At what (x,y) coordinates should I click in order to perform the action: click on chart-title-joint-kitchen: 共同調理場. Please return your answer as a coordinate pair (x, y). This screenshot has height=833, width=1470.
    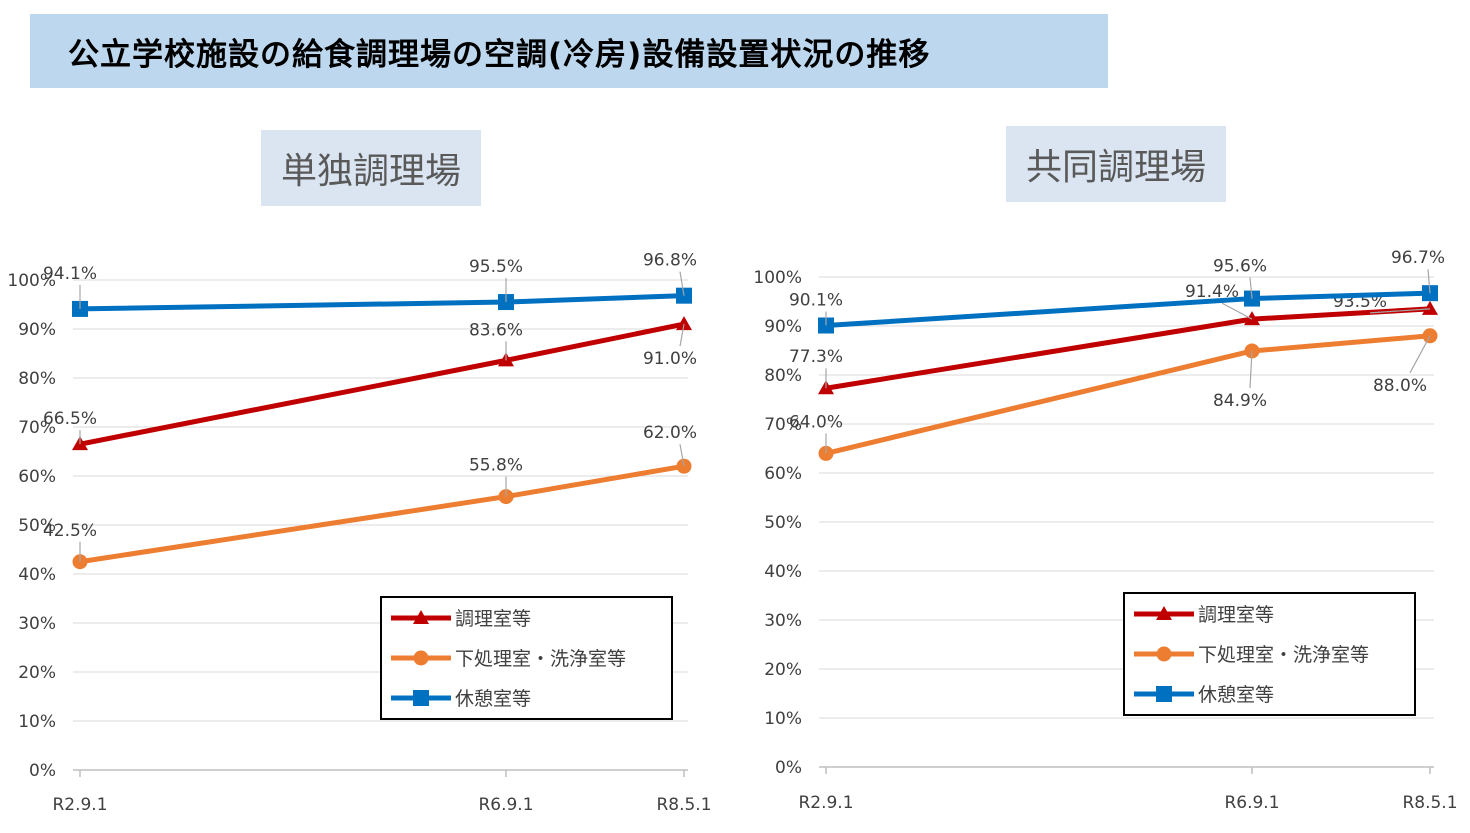
    Looking at the image, I should click on (1116, 164).